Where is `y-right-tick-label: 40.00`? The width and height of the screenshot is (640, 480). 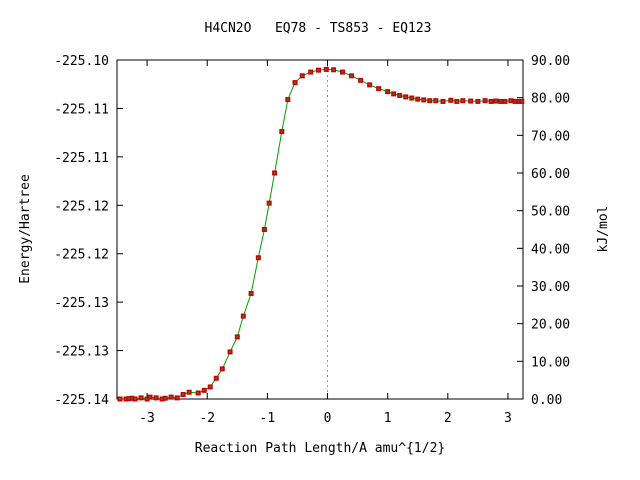 y-right-tick-label: 40.00 is located at coordinates (550, 249).